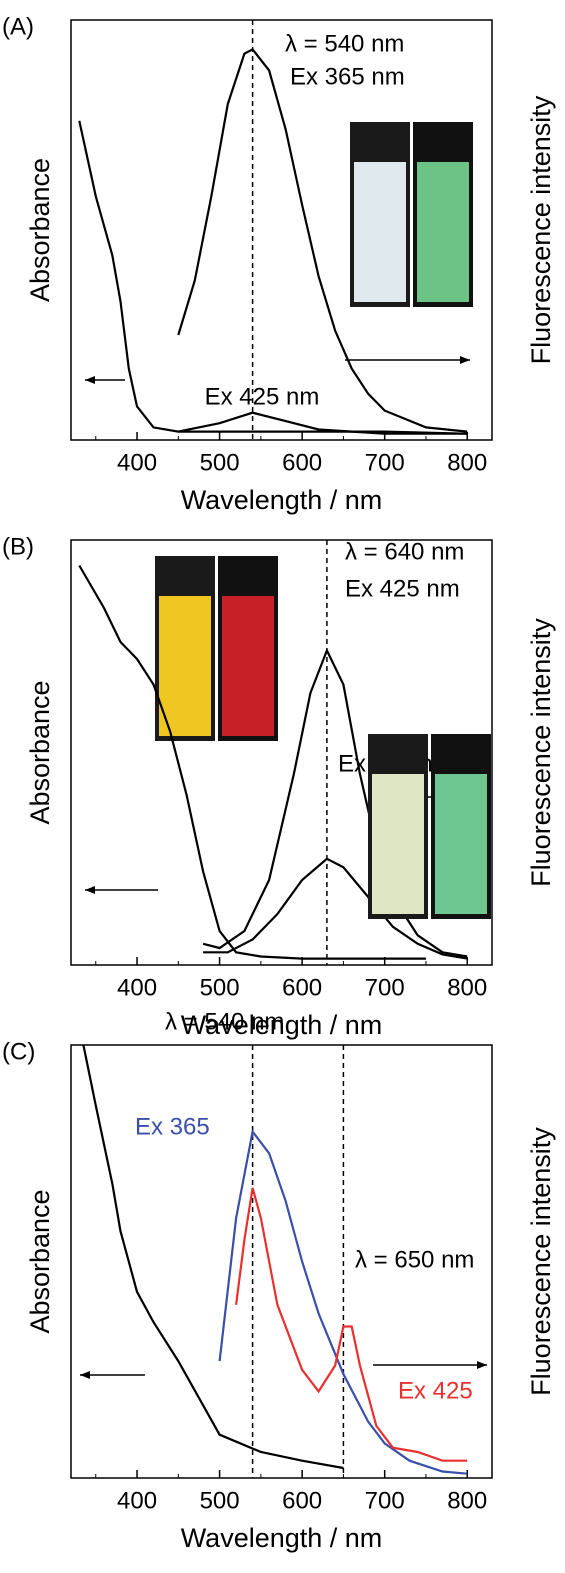 This screenshot has height=1573, width=565. Describe the element at coordinates (18, 26) in the screenshot. I see `panel-label: (A)` at that location.